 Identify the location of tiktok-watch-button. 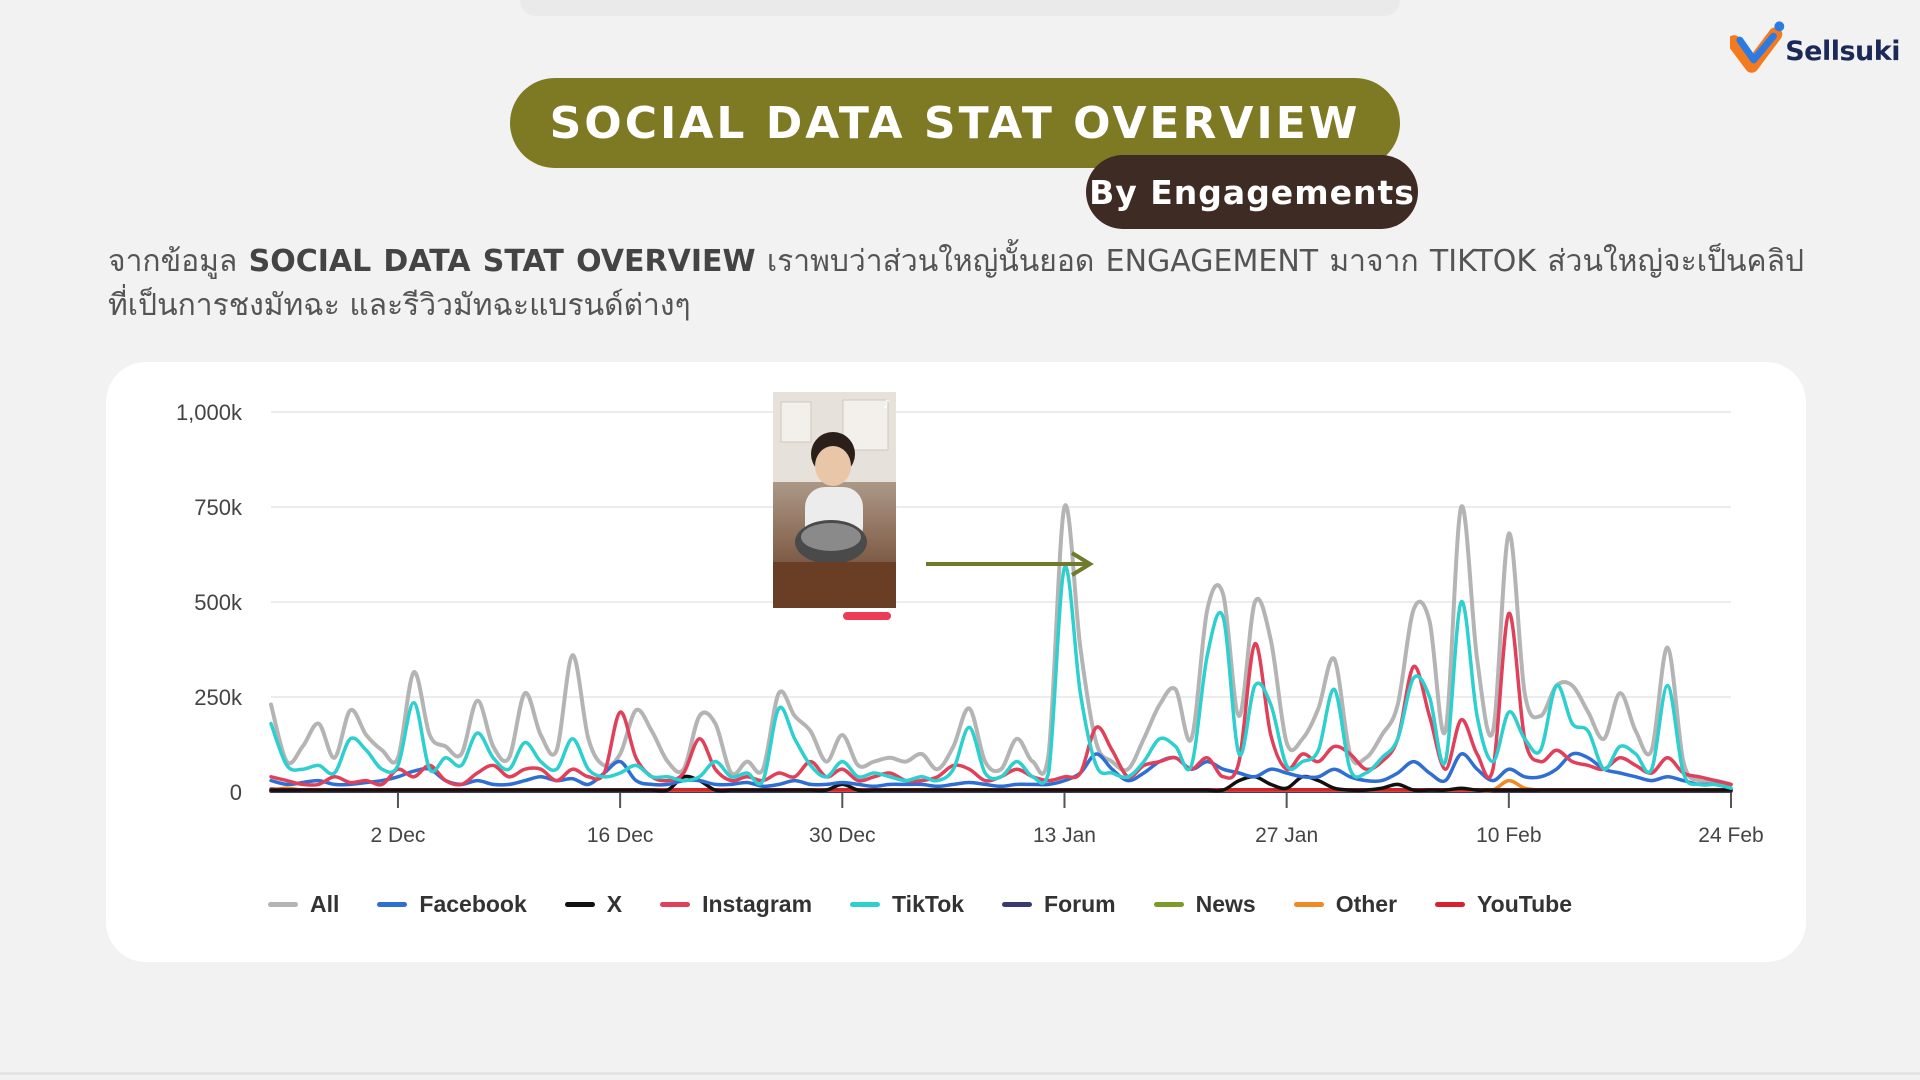
(867, 616).